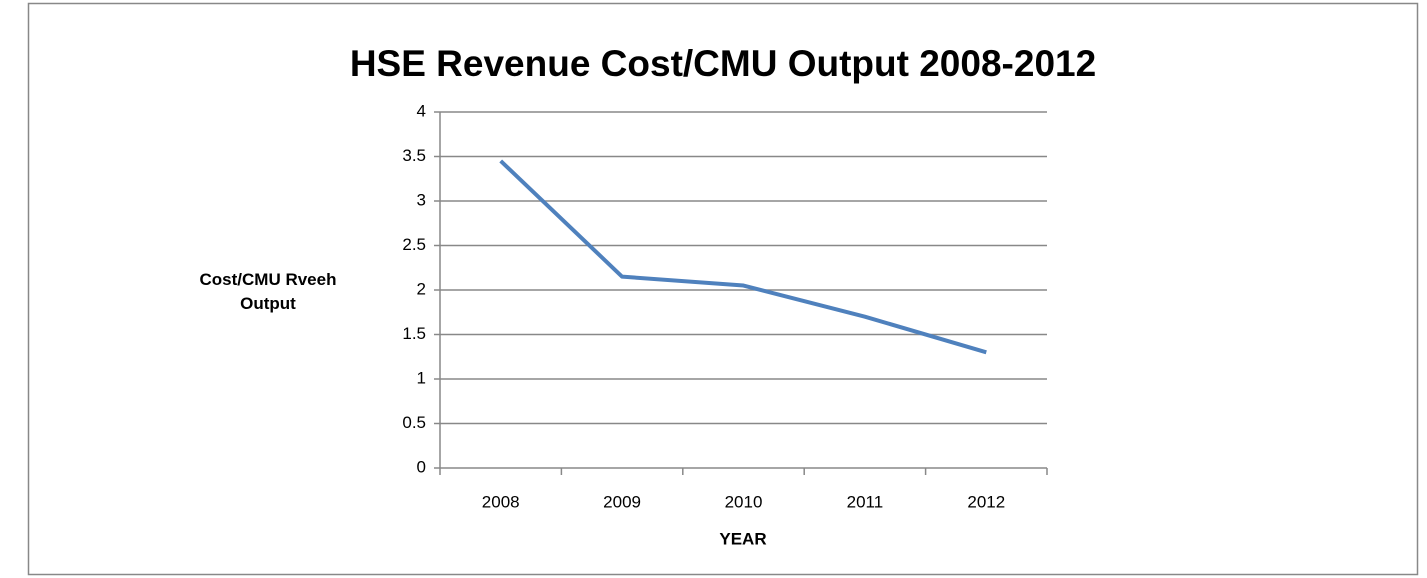 The height and width of the screenshot is (578, 1427). I want to click on x-tick-label: 2008, so click(501, 501).